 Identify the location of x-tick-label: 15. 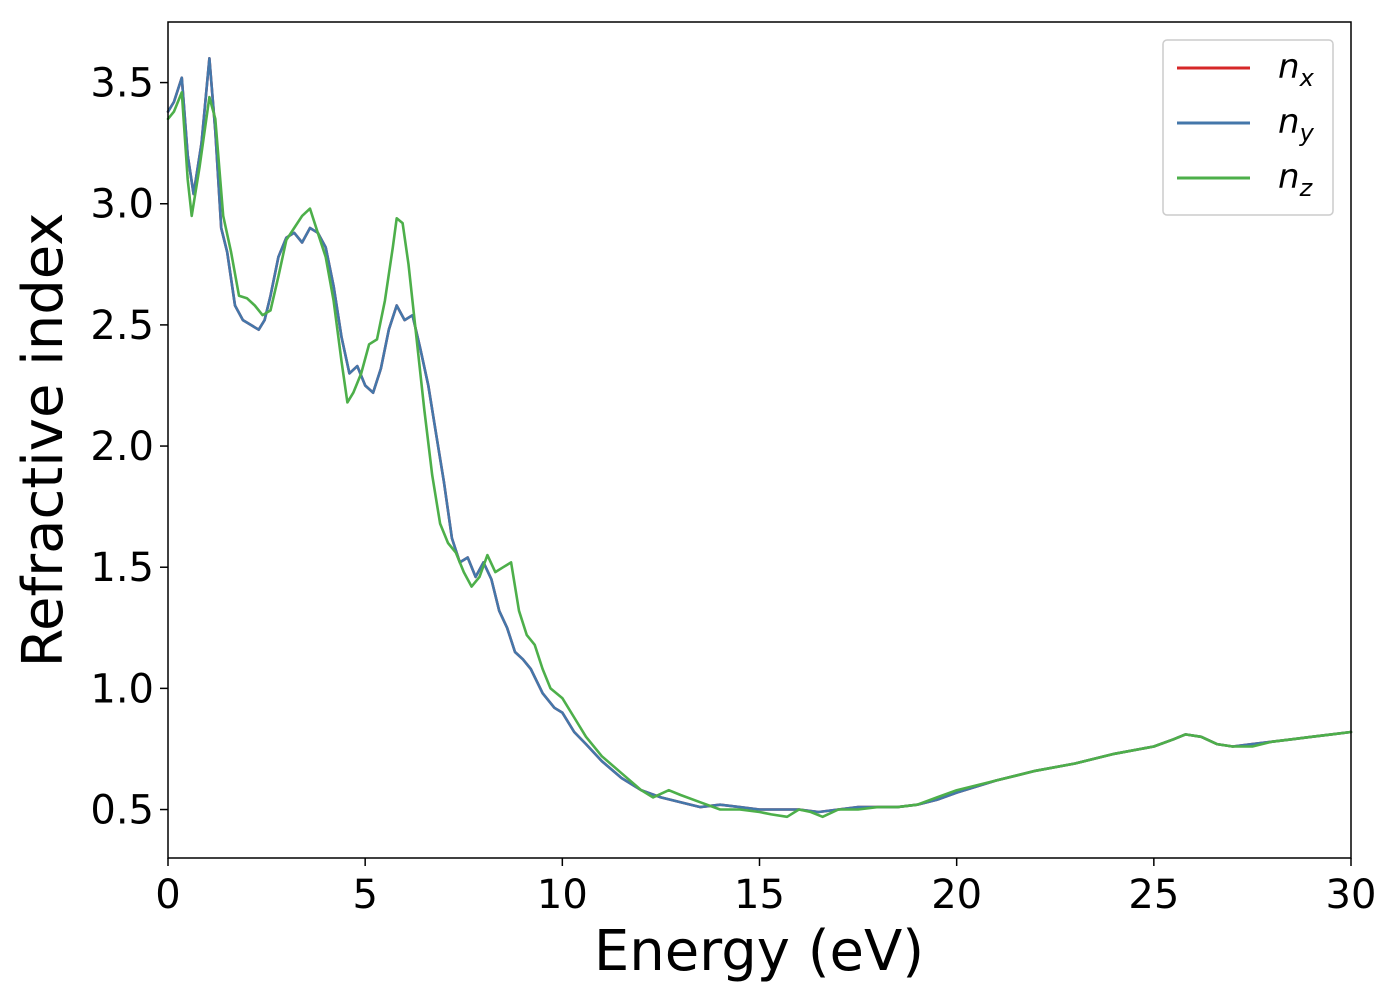
(759, 895).